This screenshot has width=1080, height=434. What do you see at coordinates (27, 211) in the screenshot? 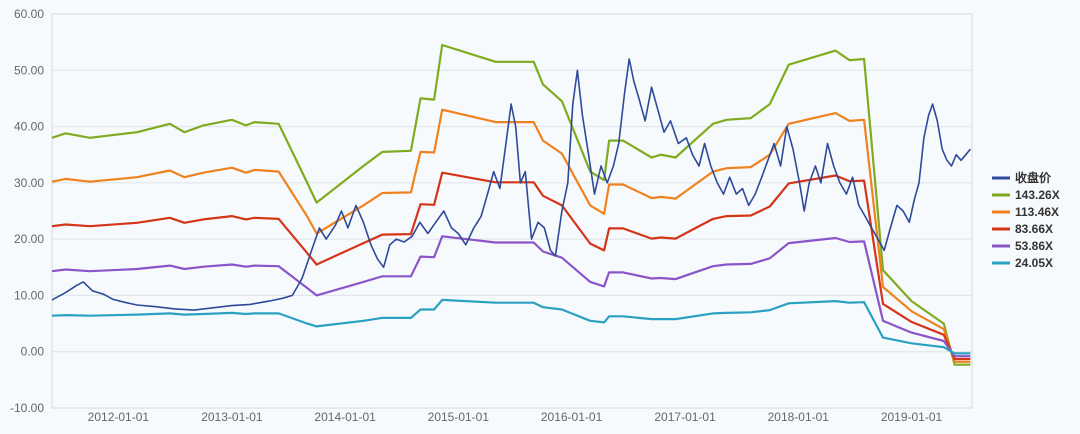
I see `y-axis-ticks: -10.00 0.00 10.00 20.00 30.00 40.00 50.00 60.00` at bounding box center [27, 211].